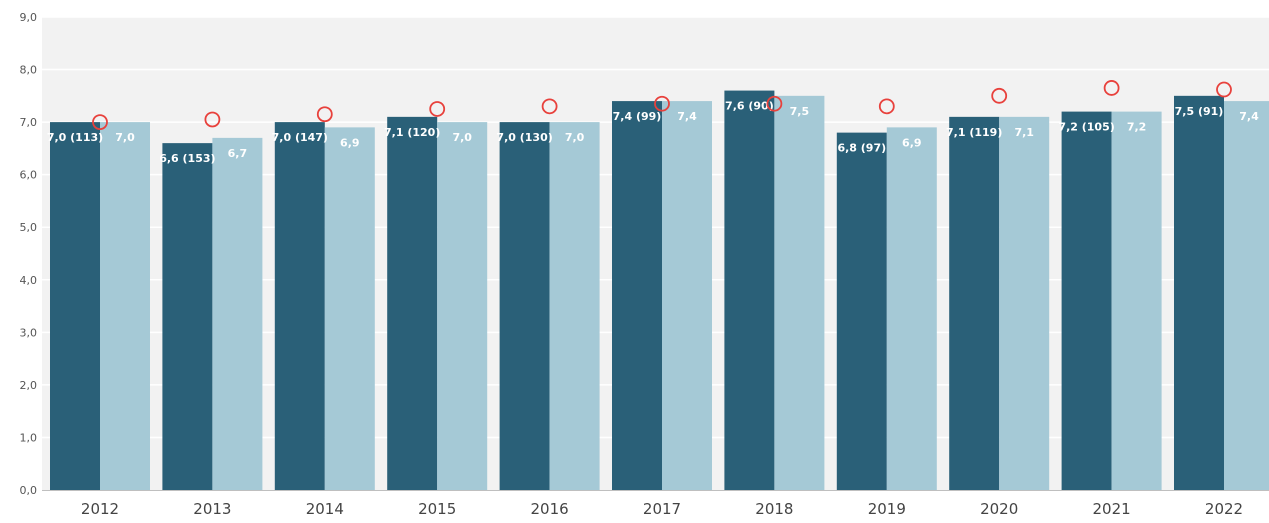 The image size is (1269, 523). What do you see at coordinates (637, 116) in the screenshot?
I see `data-label-dark: 7,4 (99)` at bounding box center [637, 116].